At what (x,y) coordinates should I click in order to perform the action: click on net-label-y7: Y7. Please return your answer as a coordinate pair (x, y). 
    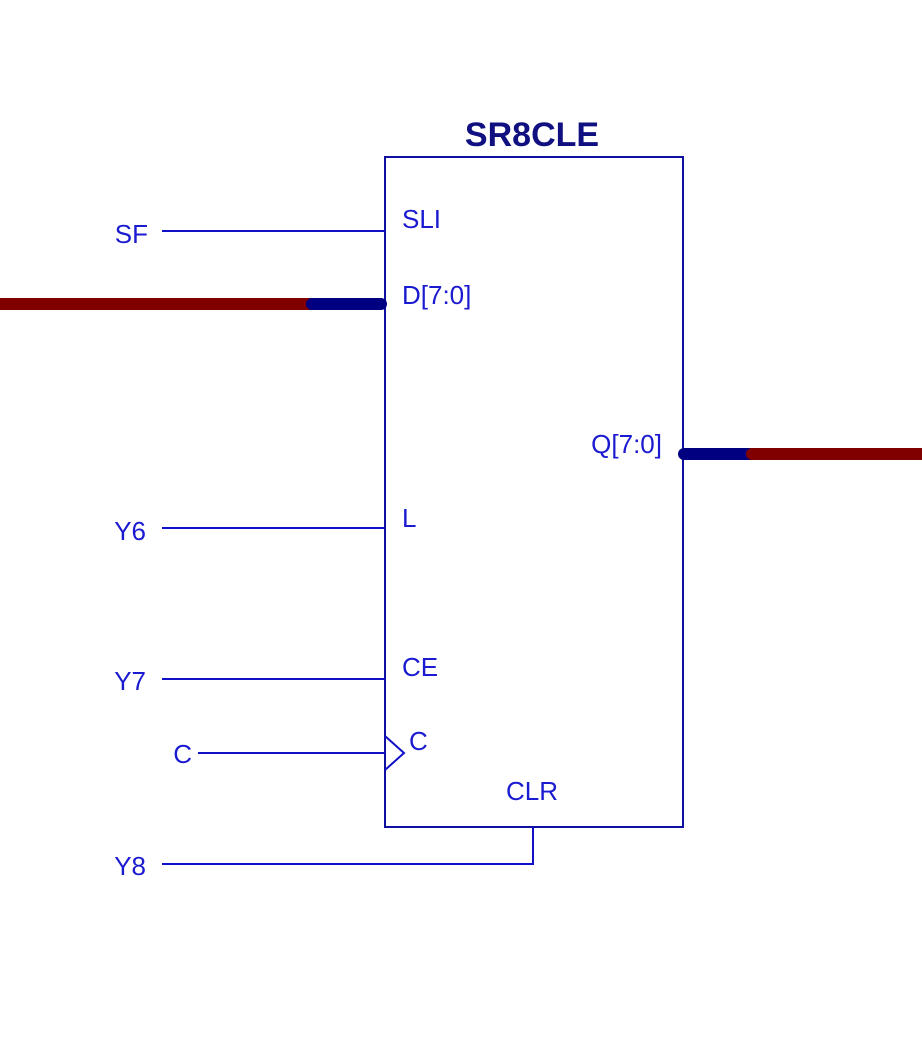
    Looking at the image, I should click on (130, 681).